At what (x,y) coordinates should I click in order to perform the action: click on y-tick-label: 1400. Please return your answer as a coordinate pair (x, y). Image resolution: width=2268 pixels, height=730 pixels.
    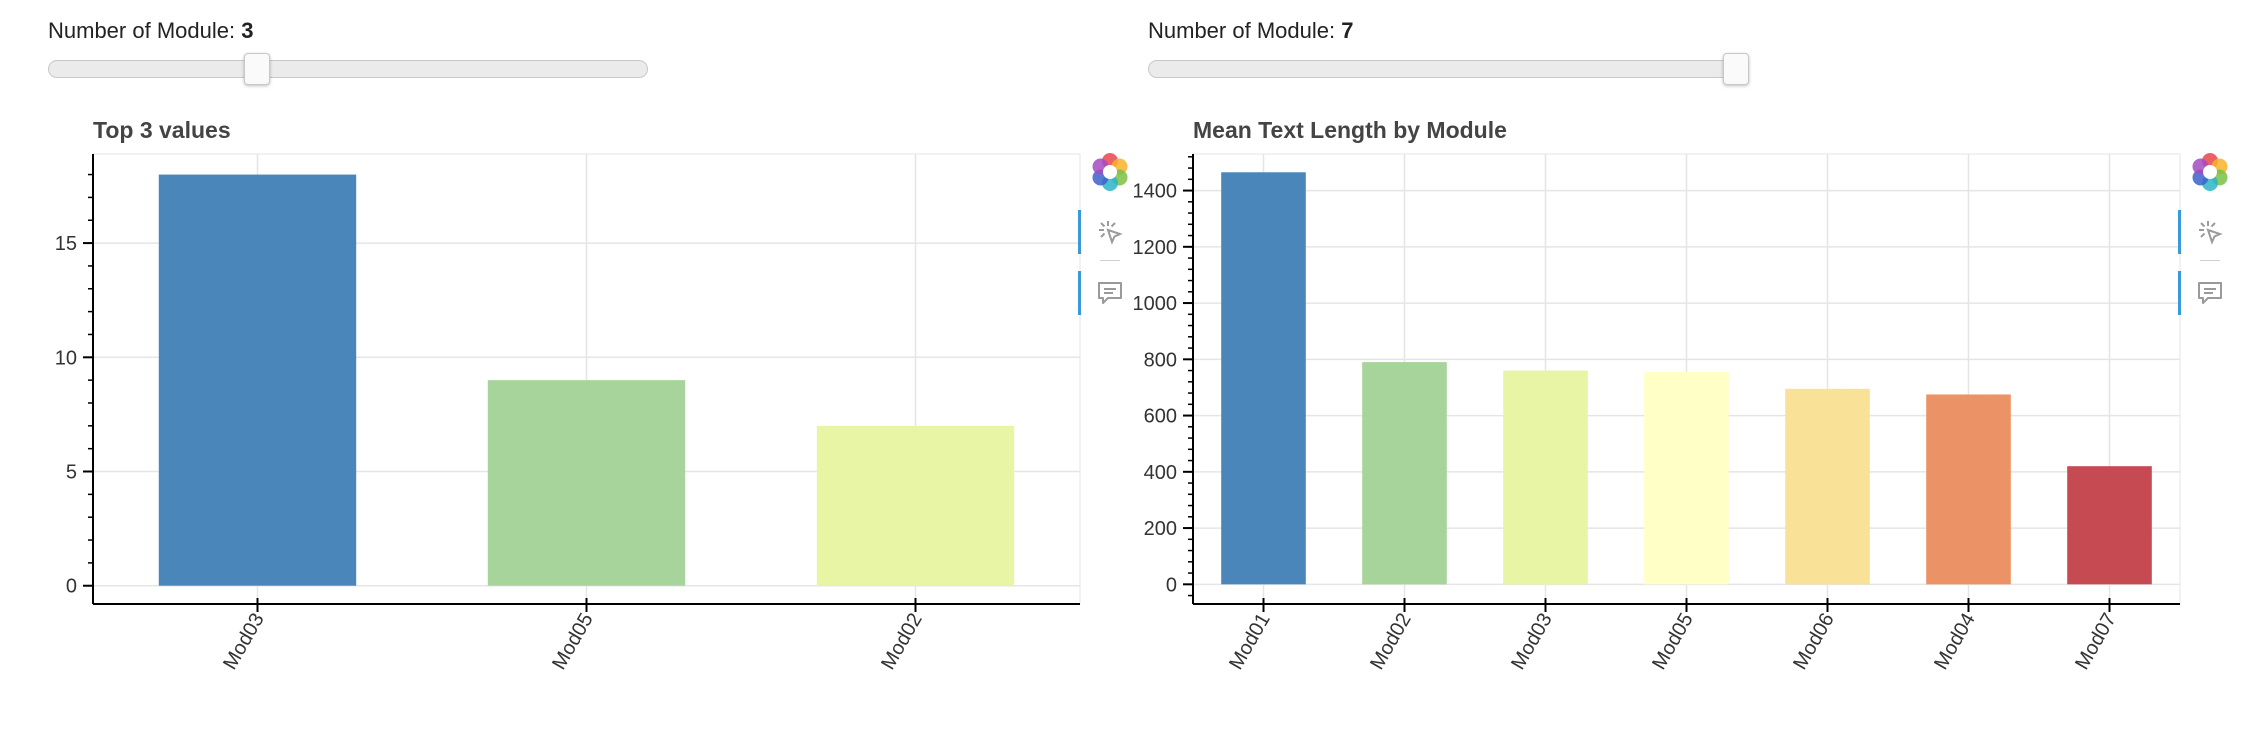
    Looking at the image, I should click on (1155, 192).